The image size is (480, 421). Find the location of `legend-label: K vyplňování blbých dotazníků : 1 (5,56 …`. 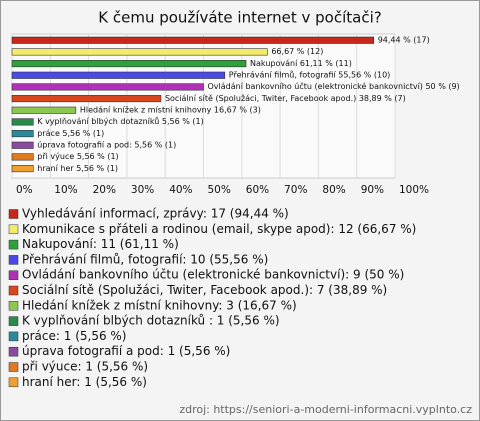

legend-label: K vyplňování blbých dotazníků : 1 (5,56 … is located at coordinates (151, 321).